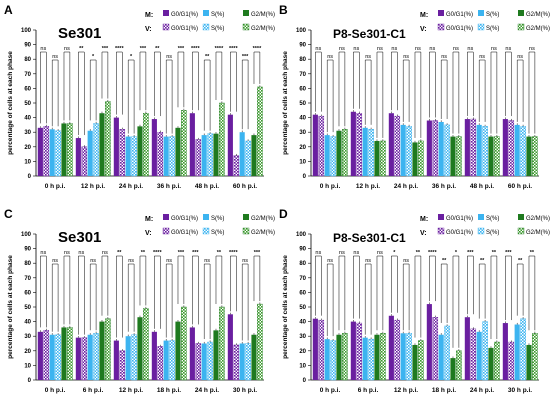 This screenshot has height=409, width=550. Describe the element at coordinates (459, 15) in the screenshot. I see `legend-label-m-g0g1: G0/G1(%)` at that location.